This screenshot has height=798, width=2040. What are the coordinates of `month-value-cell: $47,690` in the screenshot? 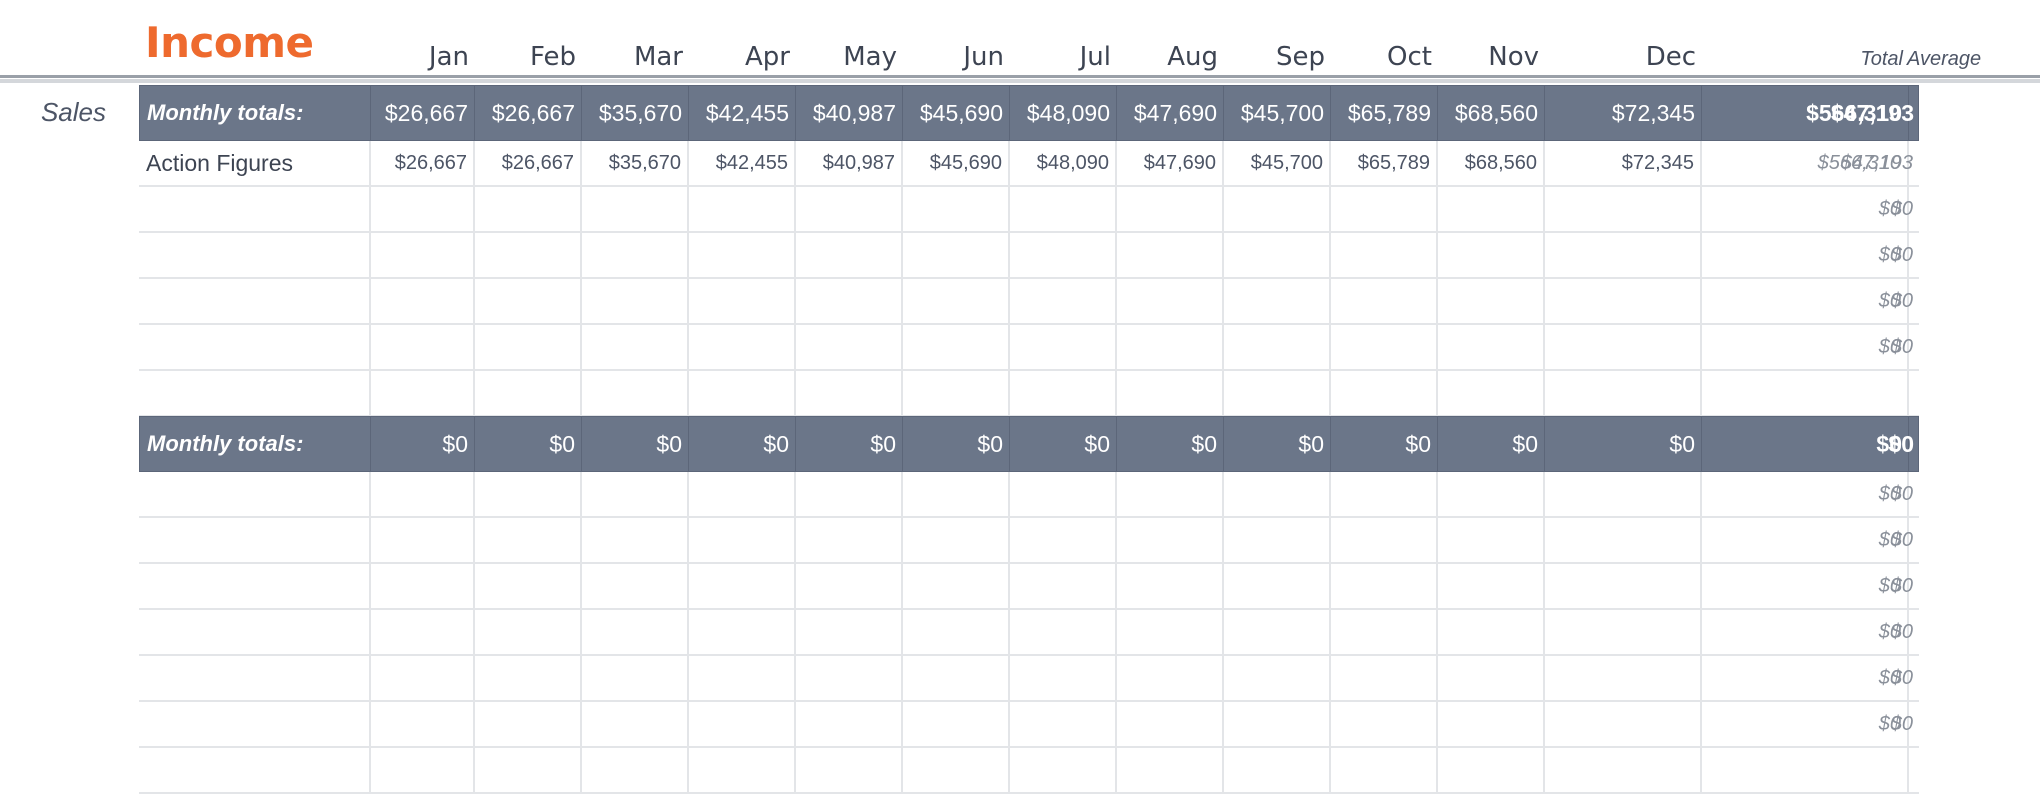 It's located at (1168, 163).